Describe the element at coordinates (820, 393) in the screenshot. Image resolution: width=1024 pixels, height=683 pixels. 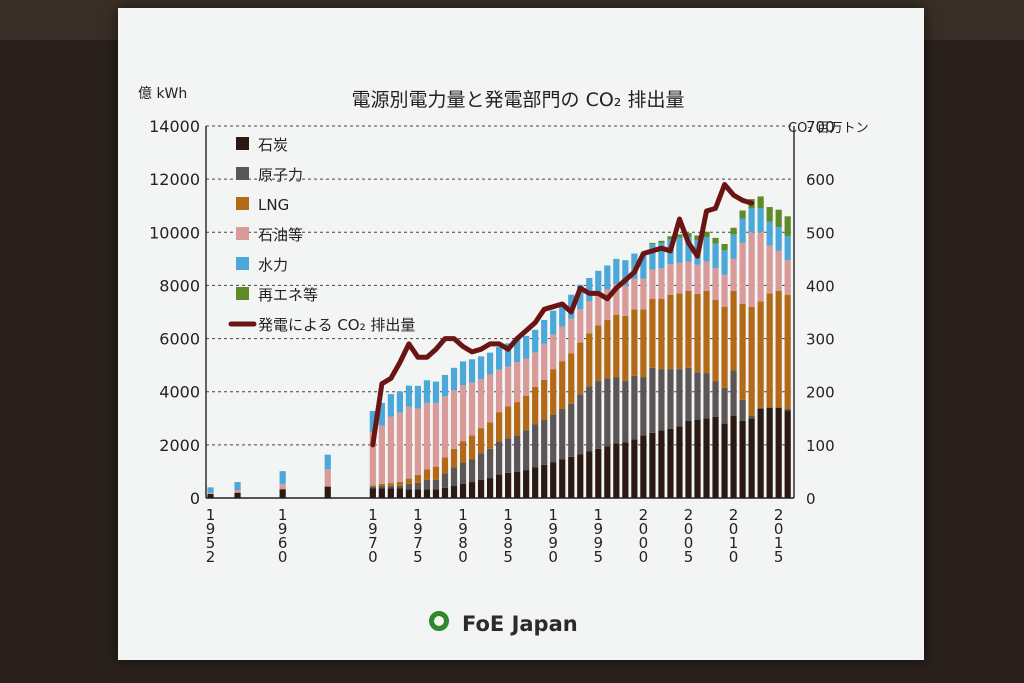
I see `right-tick-label: 200` at that location.